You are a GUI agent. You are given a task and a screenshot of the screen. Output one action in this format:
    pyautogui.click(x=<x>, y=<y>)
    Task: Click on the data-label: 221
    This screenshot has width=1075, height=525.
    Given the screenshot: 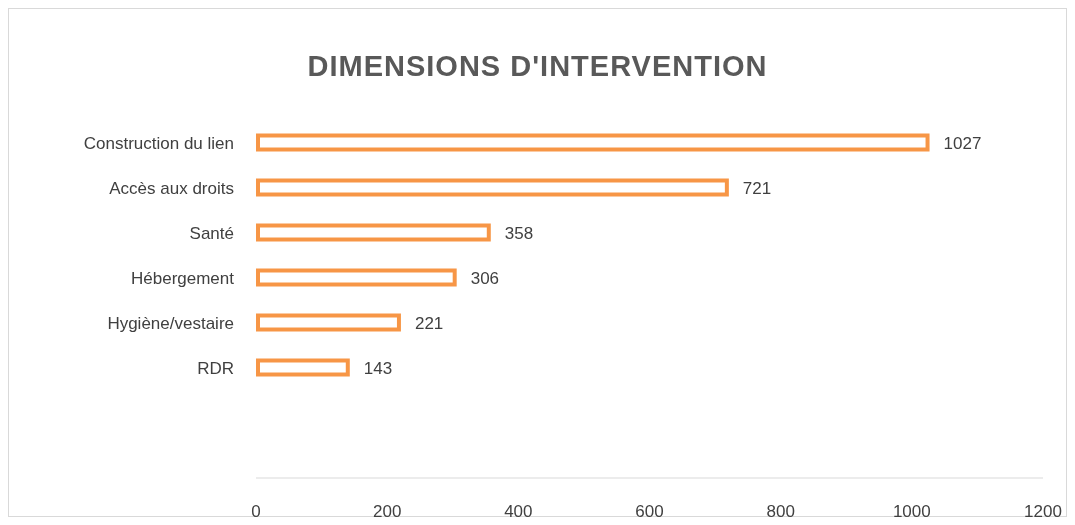 What is the action you would take?
    pyautogui.click(x=429, y=323)
    